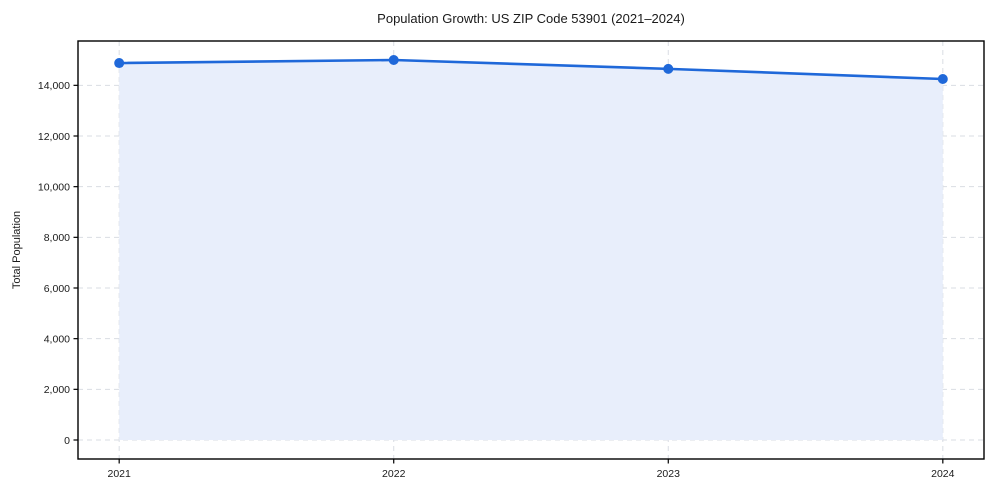 Image resolution: width=1000 pixels, height=500 pixels. I want to click on trend-line, so click(531, 69).